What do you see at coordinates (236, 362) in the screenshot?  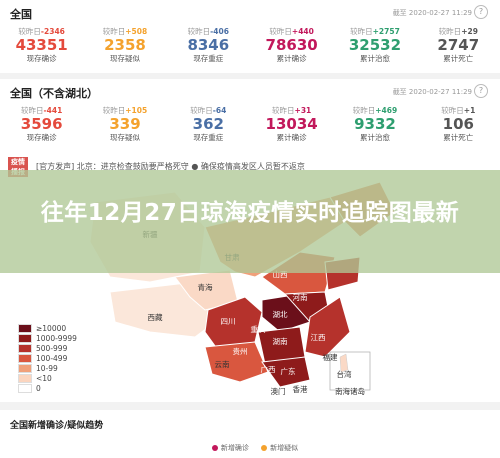 I see `region-southwest` at bounding box center [236, 362].